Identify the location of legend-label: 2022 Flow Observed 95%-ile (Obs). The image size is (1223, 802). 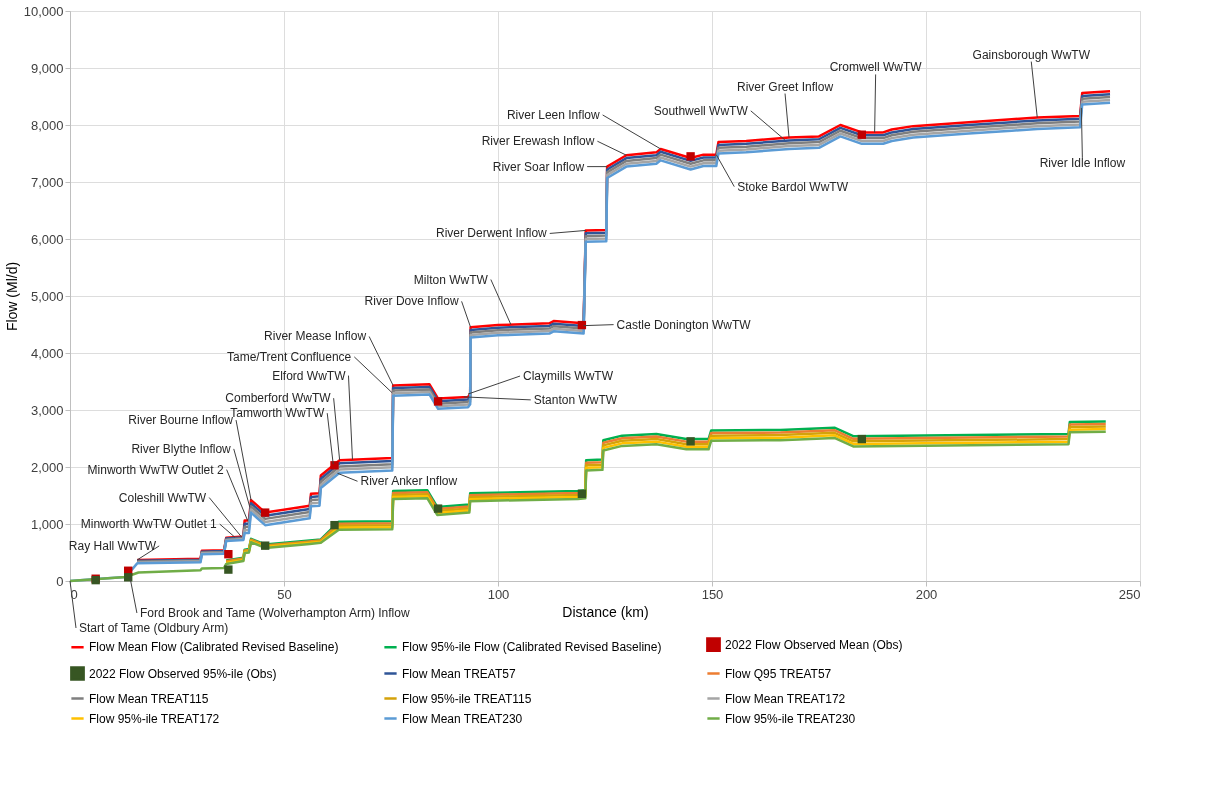
(183, 673).